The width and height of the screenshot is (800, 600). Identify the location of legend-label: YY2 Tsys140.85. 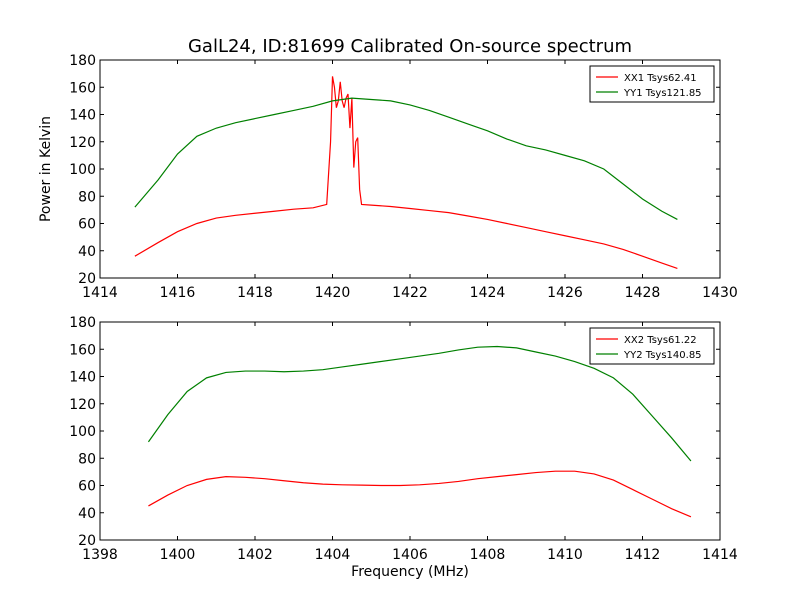
(662, 355).